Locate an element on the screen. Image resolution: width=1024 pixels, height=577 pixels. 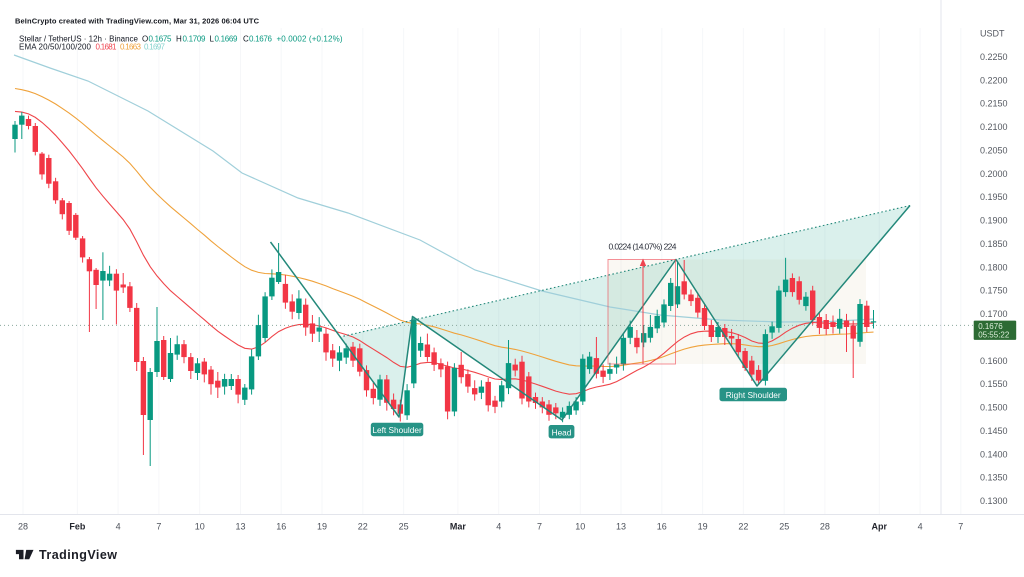
svg-text: 0.1676 is located at coordinates (990, 326).